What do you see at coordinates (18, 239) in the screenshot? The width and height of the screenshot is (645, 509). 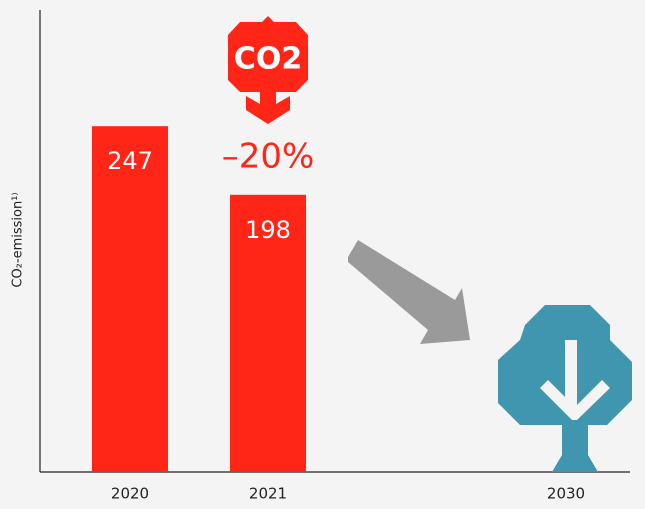 I see `y-axis-label: CO₂-emission¹⁾` at bounding box center [18, 239].